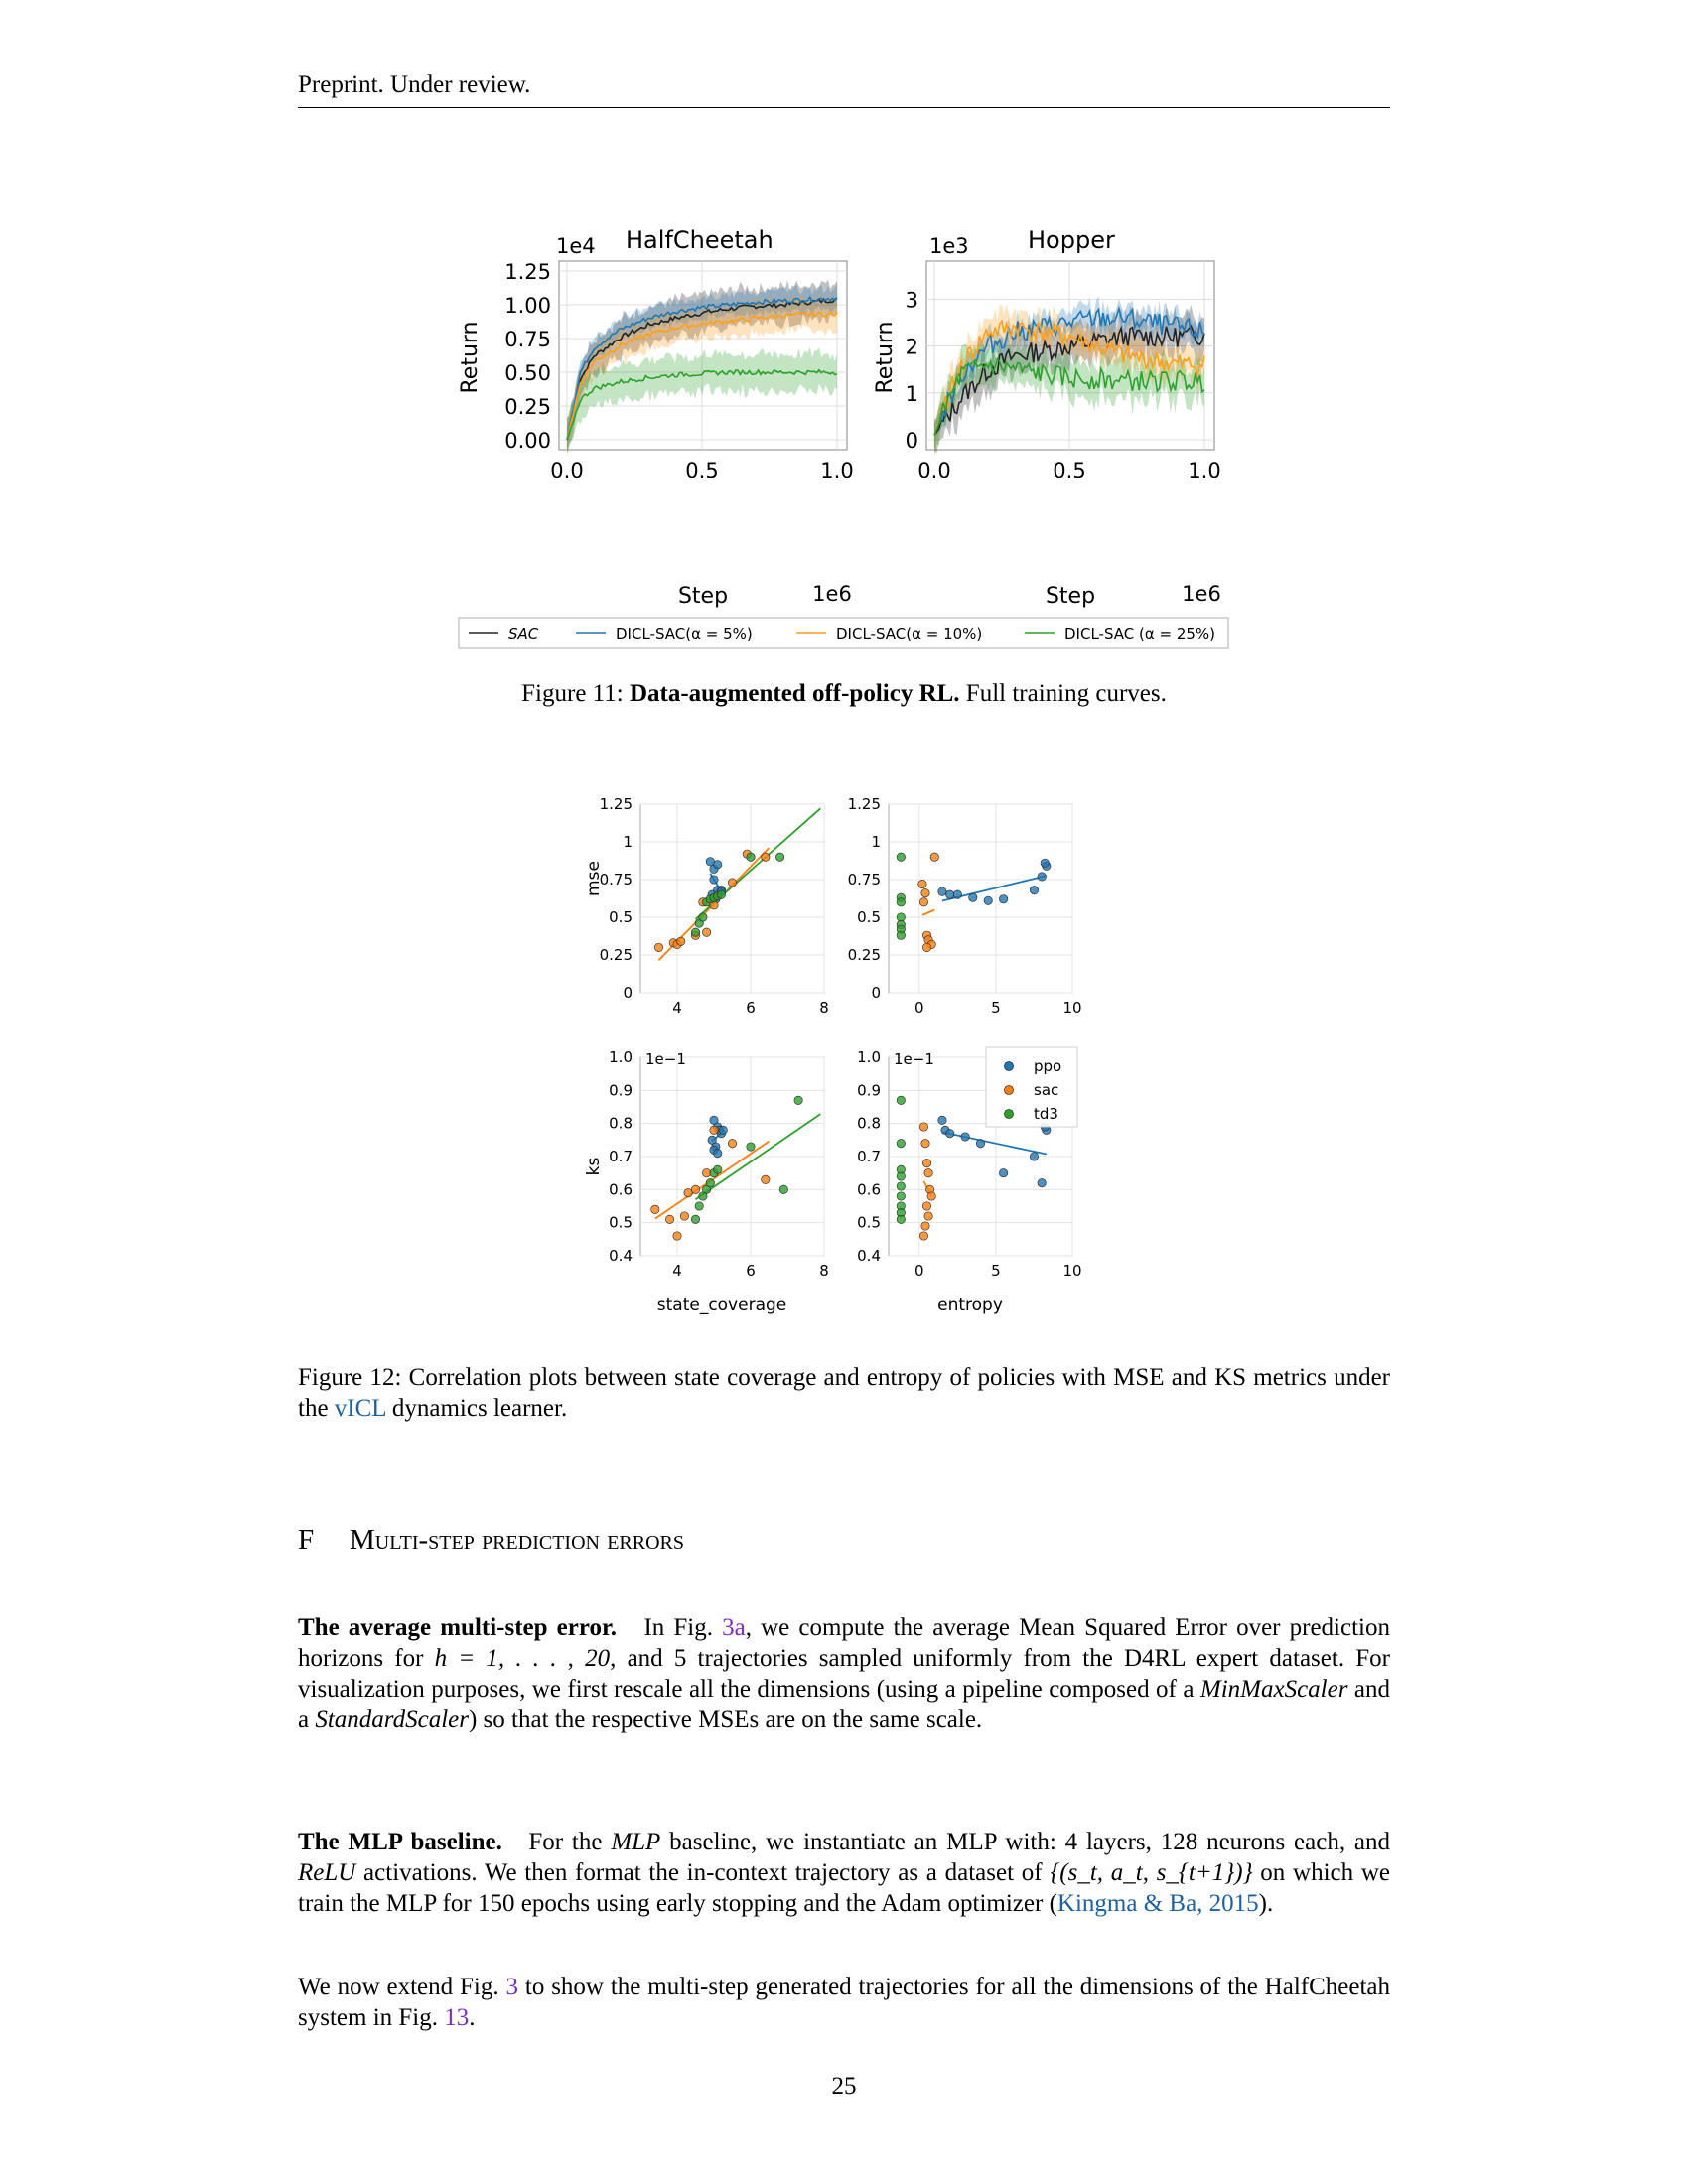 The image size is (1688, 2184). I want to click on fig12-xlabel-state: state_coverage, so click(722, 1305).